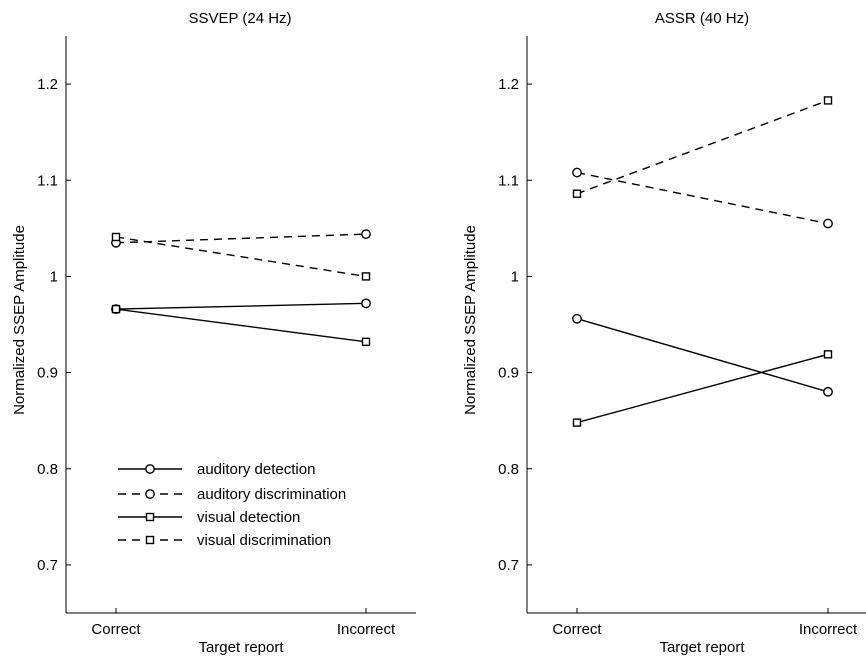 This screenshot has width=866, height=658. I want to click on ssvep-plot-marks, so click(241, 288).